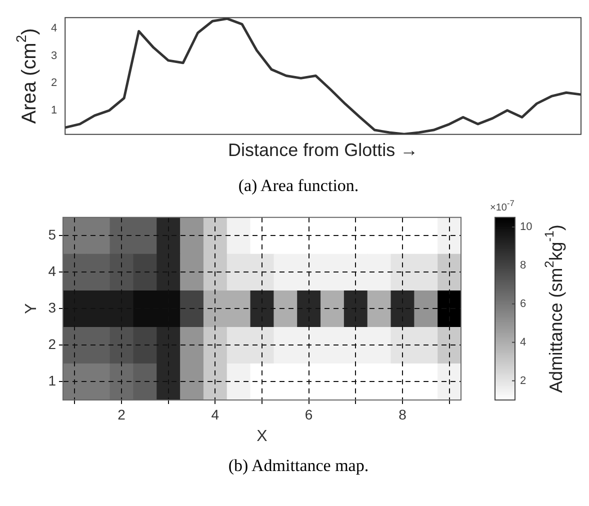 This screenshot has width=589, height=506. What do you see at coordinates (523, 304) in the screenshot?
I see `color-bar-label: 6` at bounding box center [523, 304].